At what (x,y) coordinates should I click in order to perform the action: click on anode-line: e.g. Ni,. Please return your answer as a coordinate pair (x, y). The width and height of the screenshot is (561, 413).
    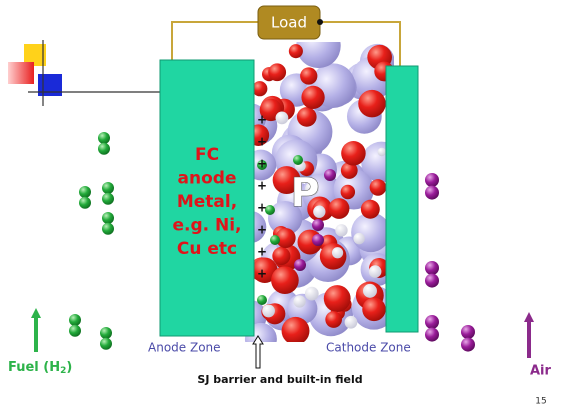
    Looking at the image, I should click on (206, 226).